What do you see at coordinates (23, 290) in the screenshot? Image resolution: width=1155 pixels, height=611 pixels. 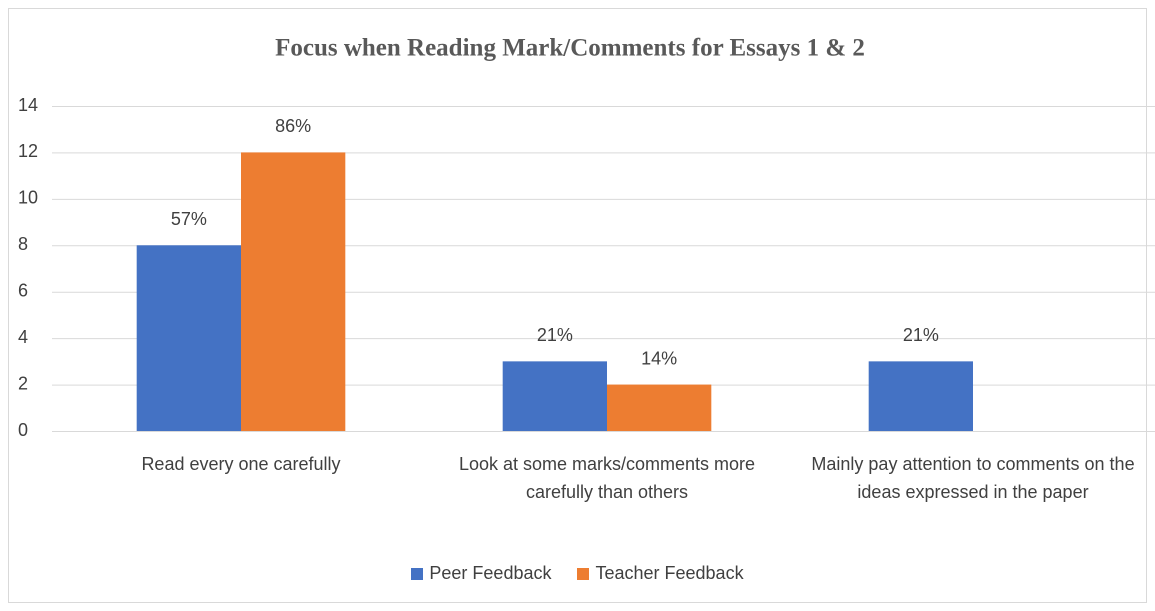 I see `y-tick-label: 6` at bounding box center [23, 290].